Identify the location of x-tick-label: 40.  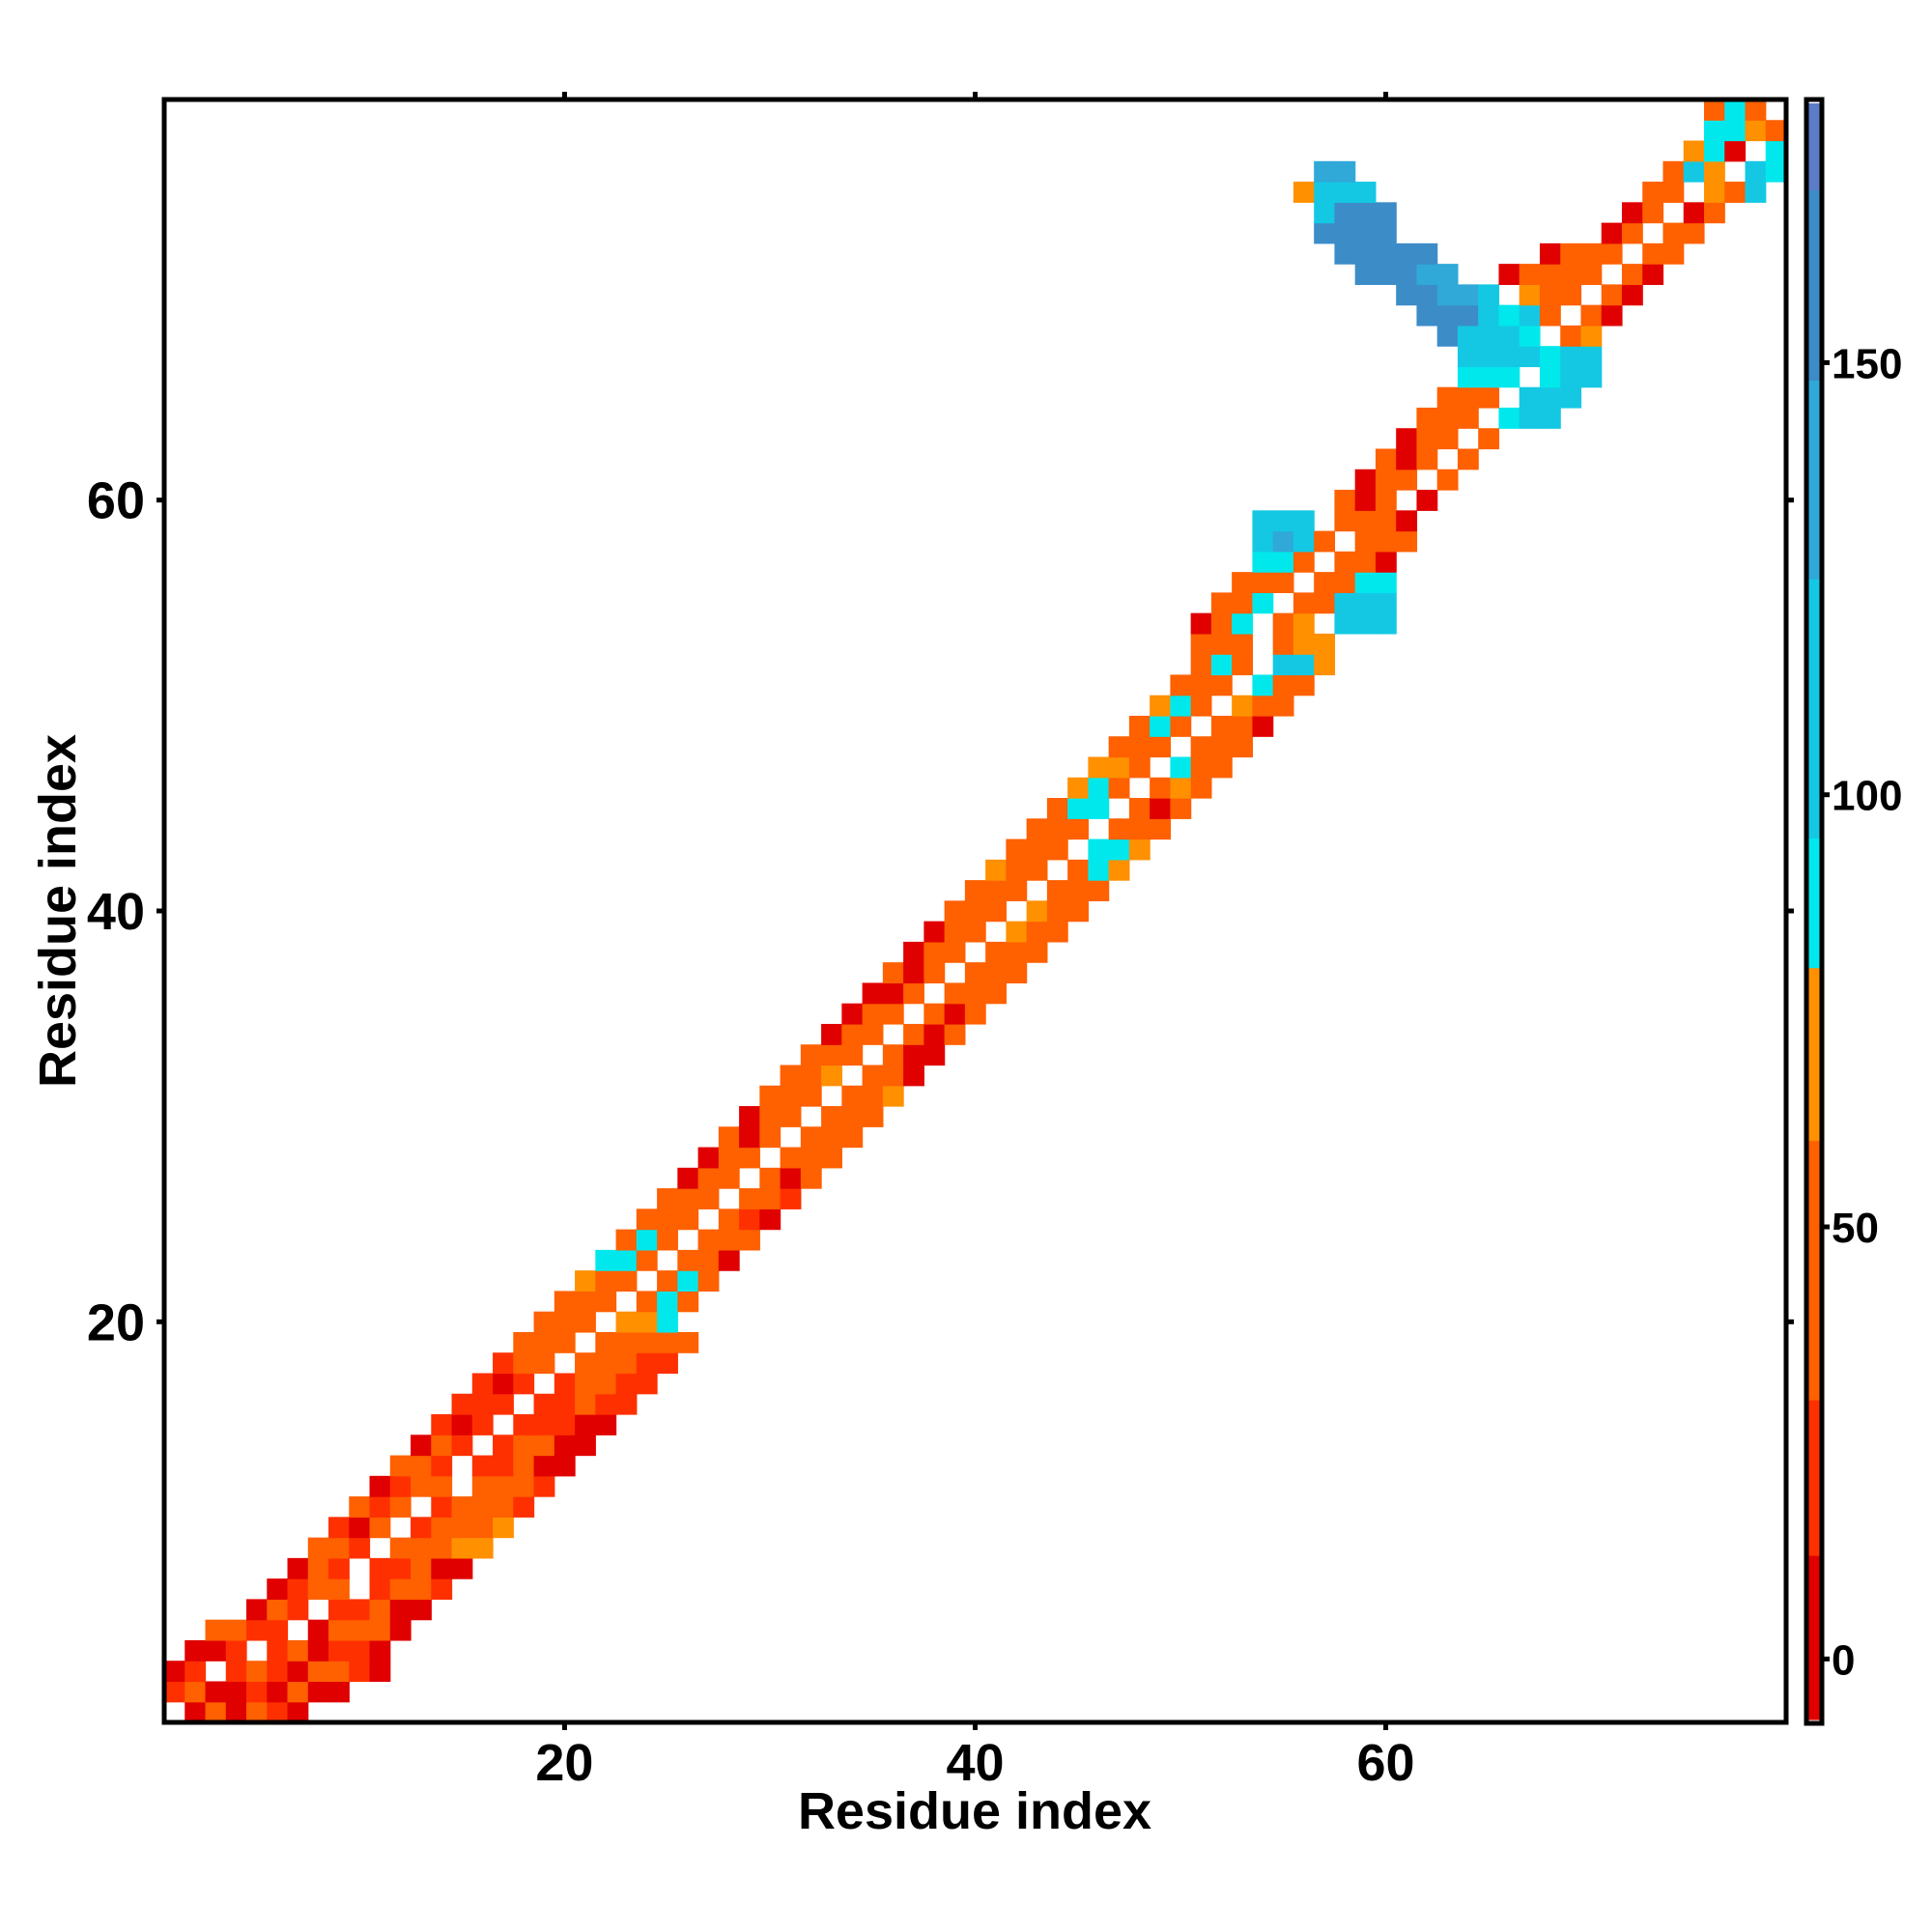
(975, 1763).